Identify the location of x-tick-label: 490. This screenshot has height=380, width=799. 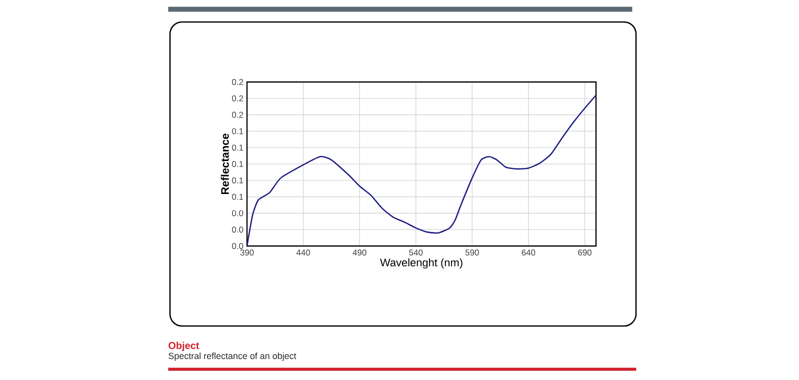
(359, 253).